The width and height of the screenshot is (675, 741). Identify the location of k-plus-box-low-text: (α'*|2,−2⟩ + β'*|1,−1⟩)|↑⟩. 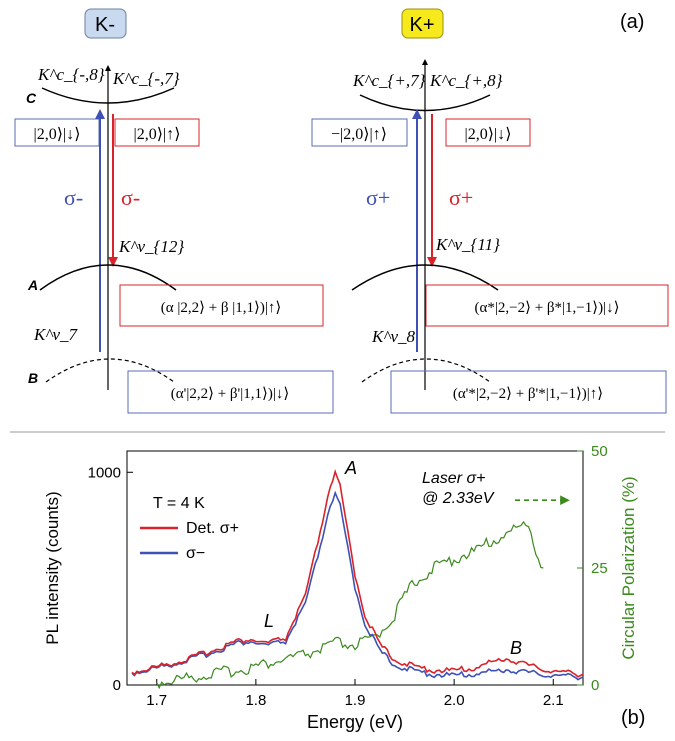
(528, 394).